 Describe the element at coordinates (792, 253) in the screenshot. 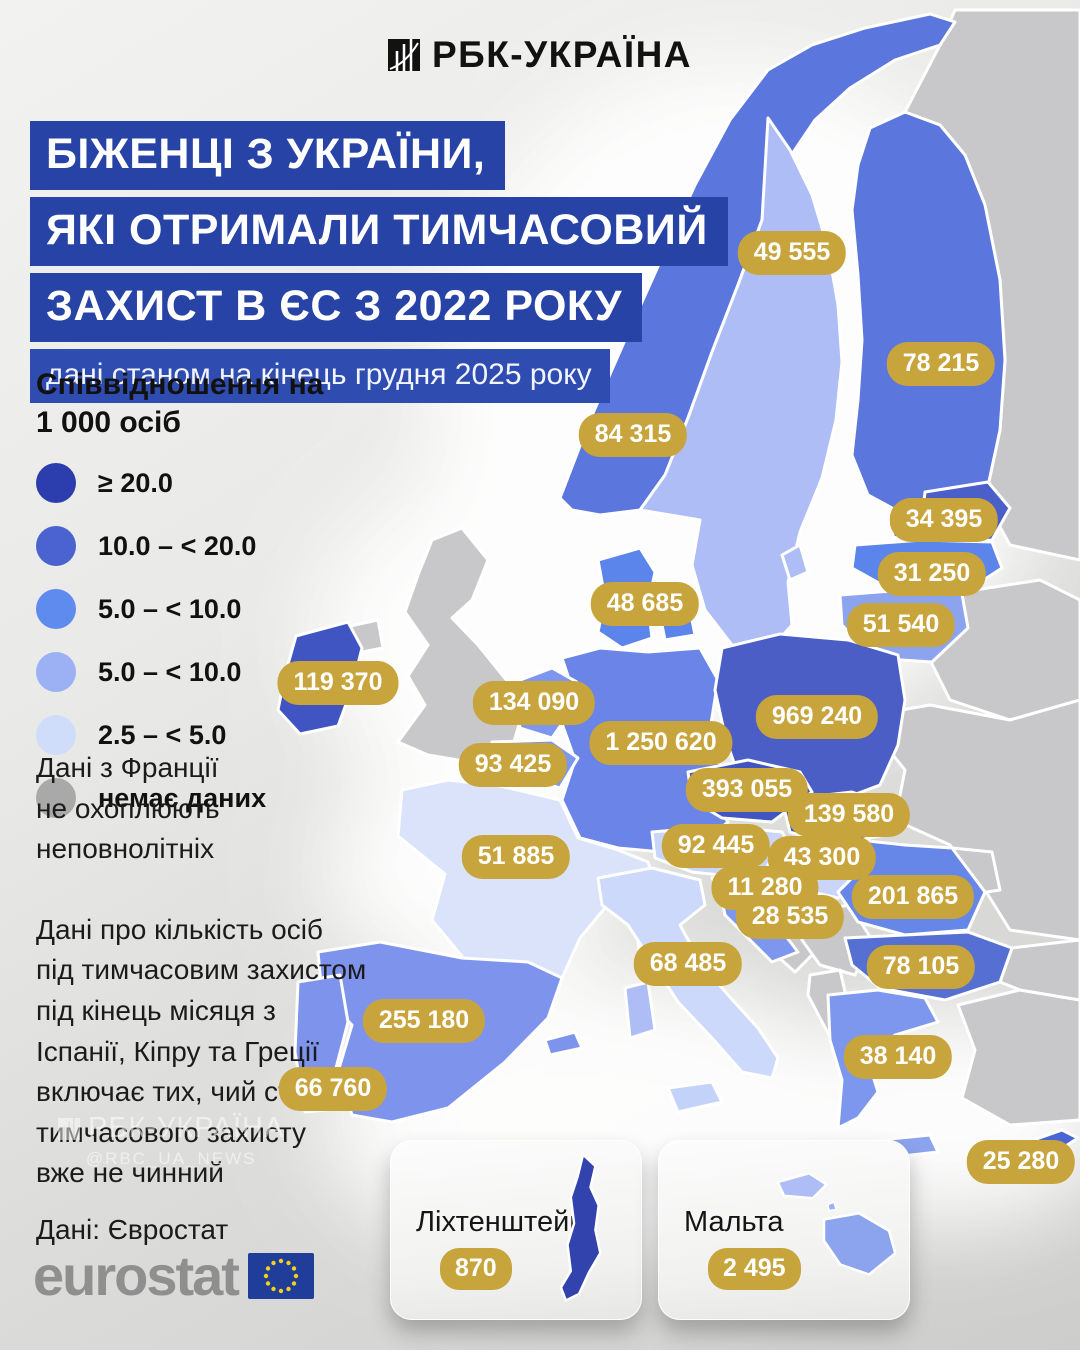

I see `value-badge-sweden: 49 555` at that location.